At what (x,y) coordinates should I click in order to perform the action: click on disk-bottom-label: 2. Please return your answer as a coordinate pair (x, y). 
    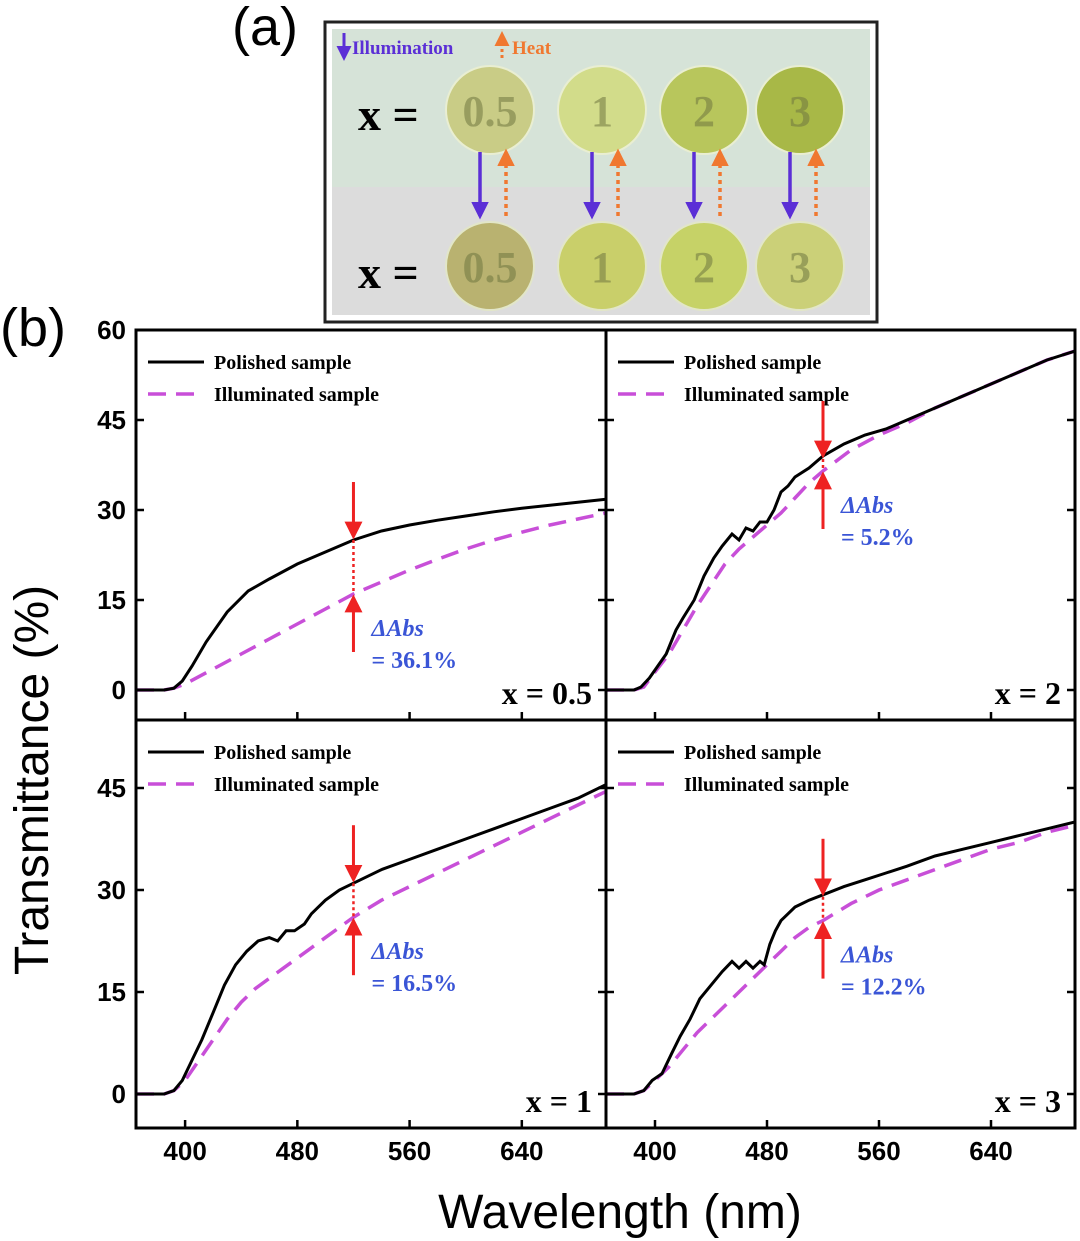
    Looking at the image, I should click on (704, 267).